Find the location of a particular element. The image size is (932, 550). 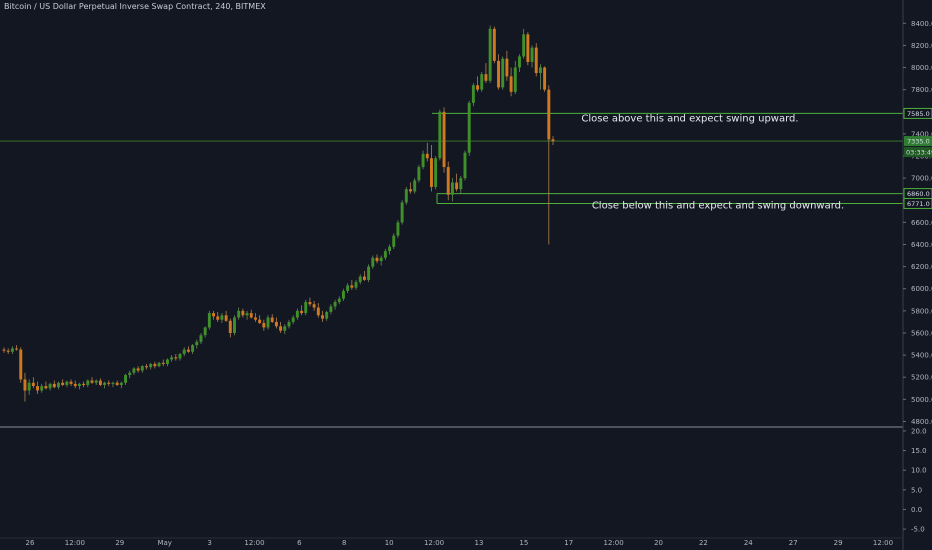

current-price-tag-box is located at coordinates (918, 141).